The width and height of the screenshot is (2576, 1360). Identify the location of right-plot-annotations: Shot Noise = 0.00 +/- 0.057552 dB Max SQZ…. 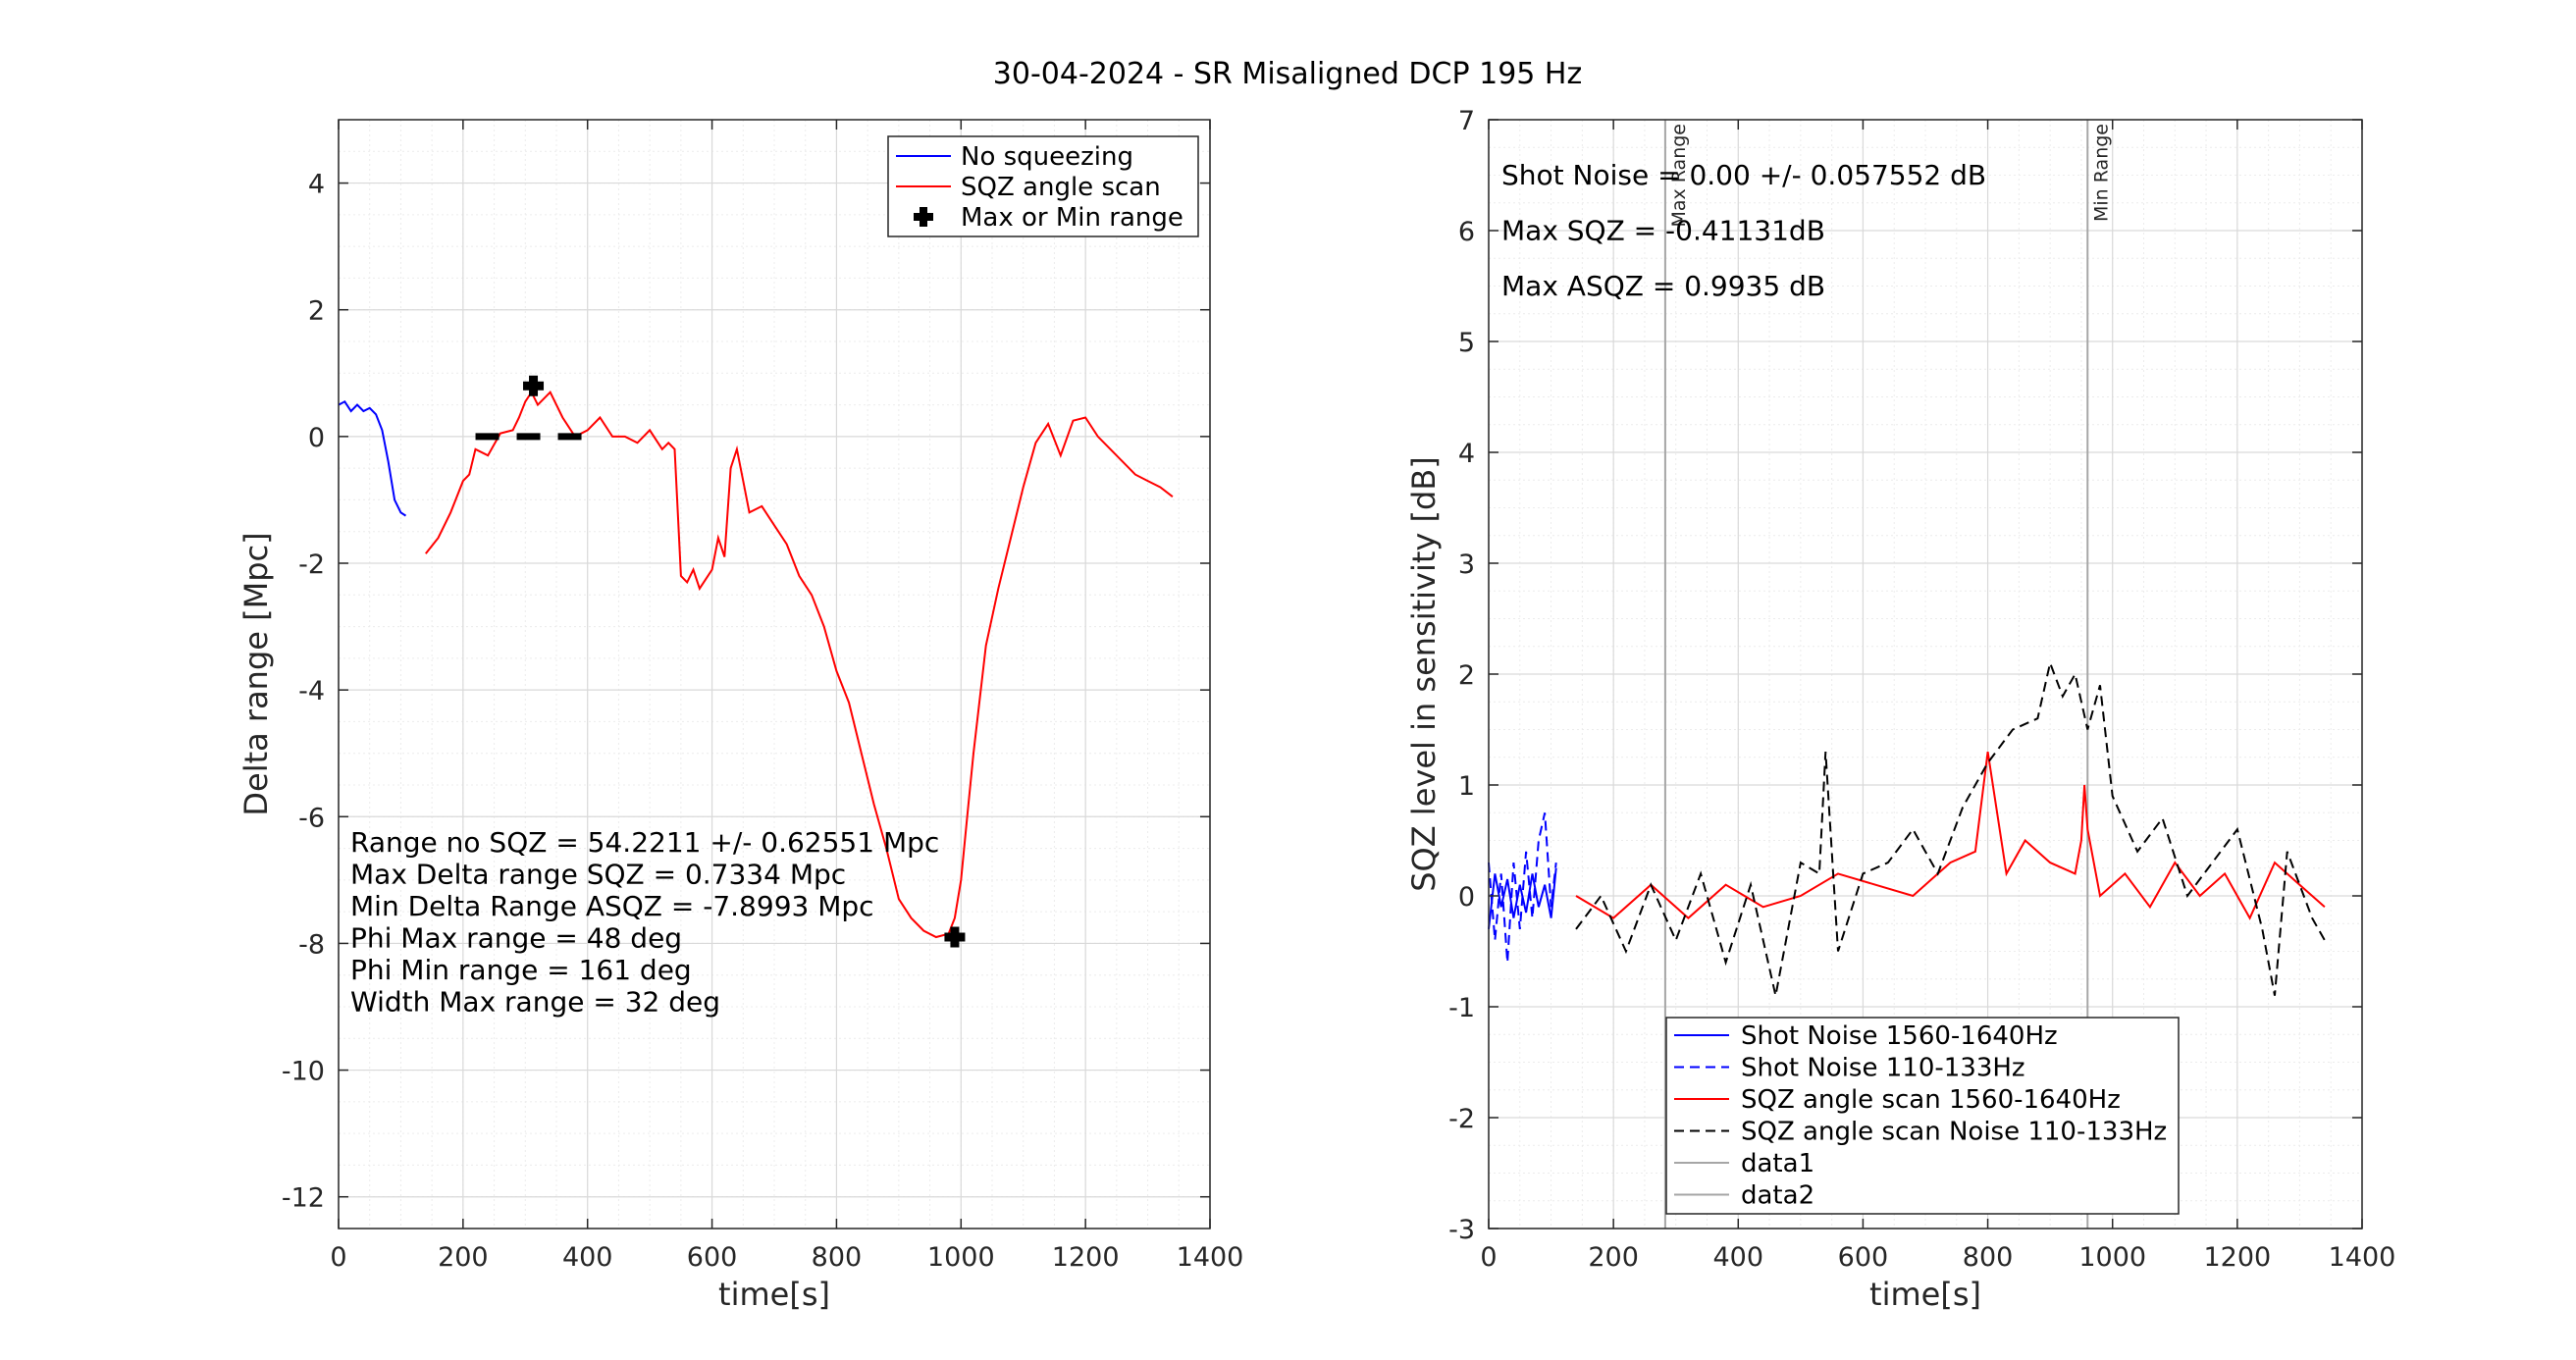
(1743, 230).